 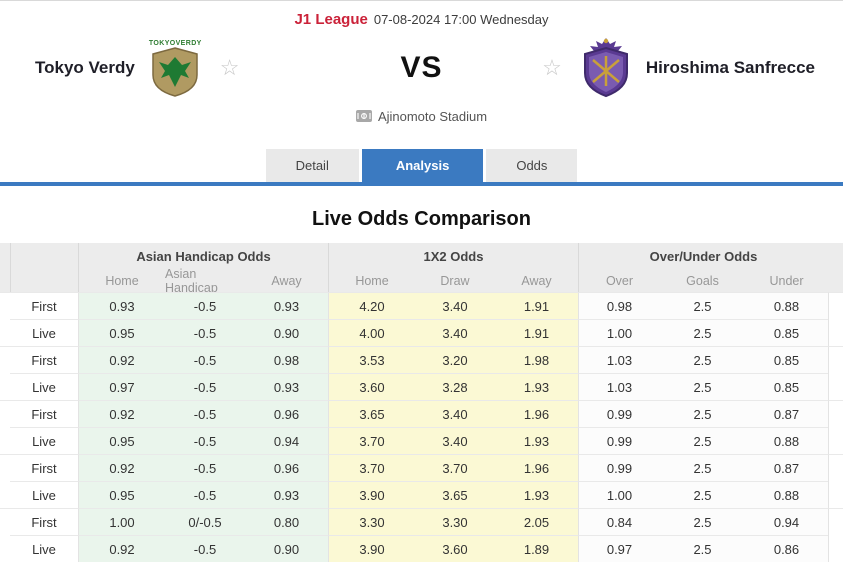 I want to click on odds-cell: 0/-0.5, so click(x=205, y=521).